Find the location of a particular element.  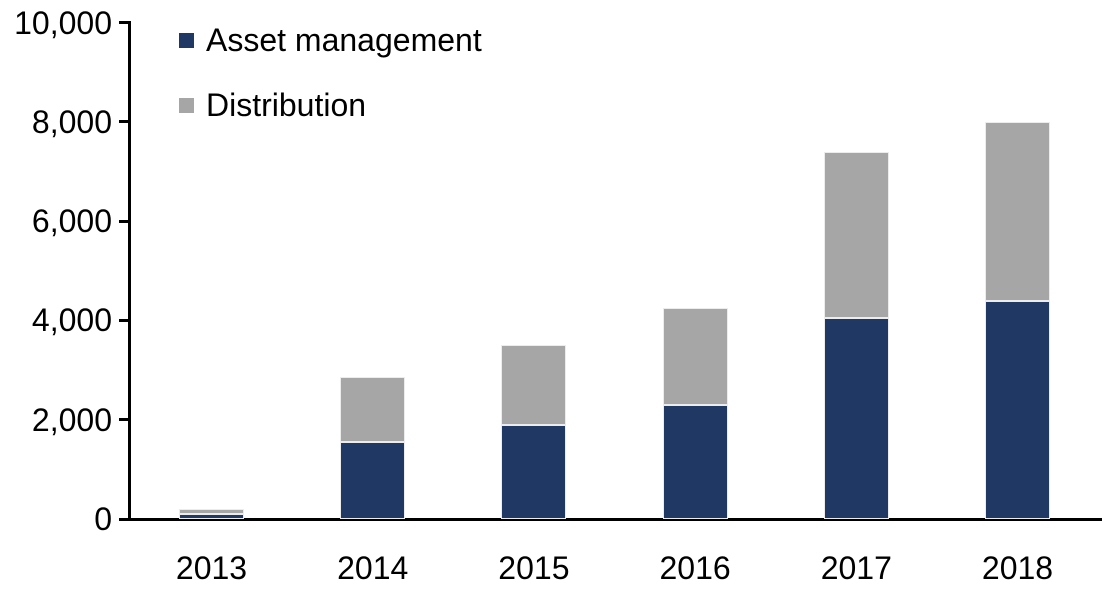

bar-2014-distribution-segment is located at coordinates (373, 410).